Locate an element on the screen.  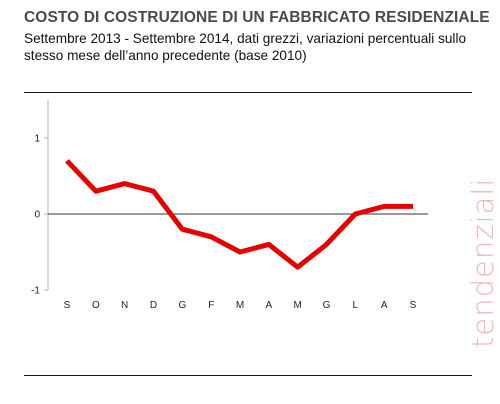
y-tick-label: -1 is located at coordinates (35, 291).